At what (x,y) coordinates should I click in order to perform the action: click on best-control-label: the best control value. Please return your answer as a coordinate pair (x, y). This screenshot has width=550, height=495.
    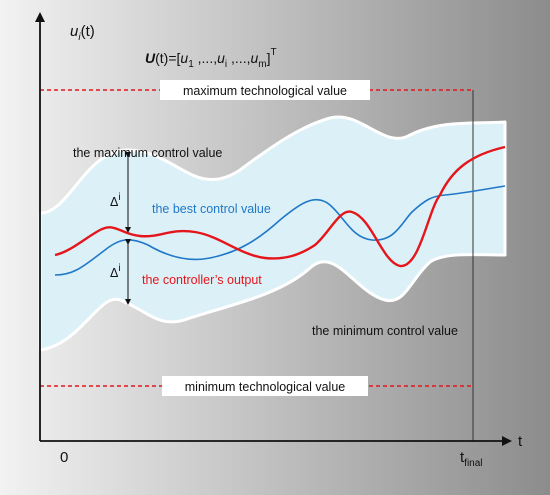
    Looking at the image, I should click on (211, 209).